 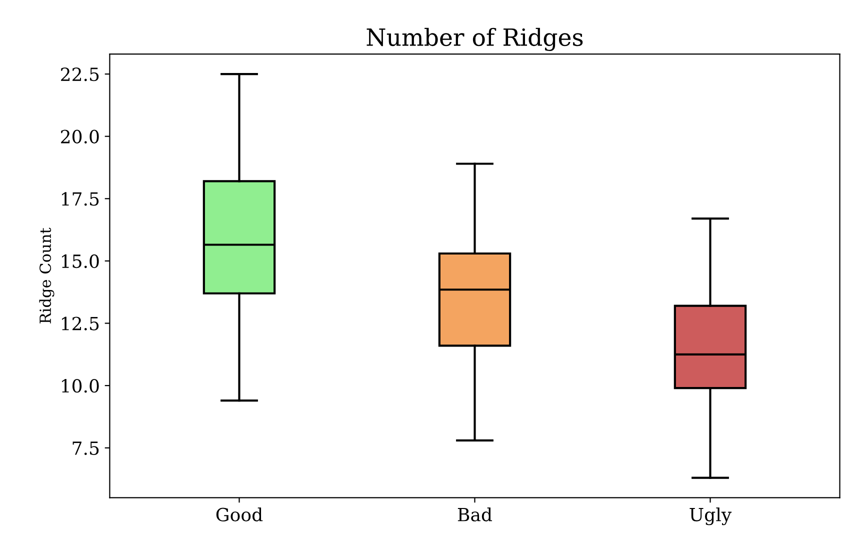 I want to click on x-tick-label: Good, so click(x=239, y=514).